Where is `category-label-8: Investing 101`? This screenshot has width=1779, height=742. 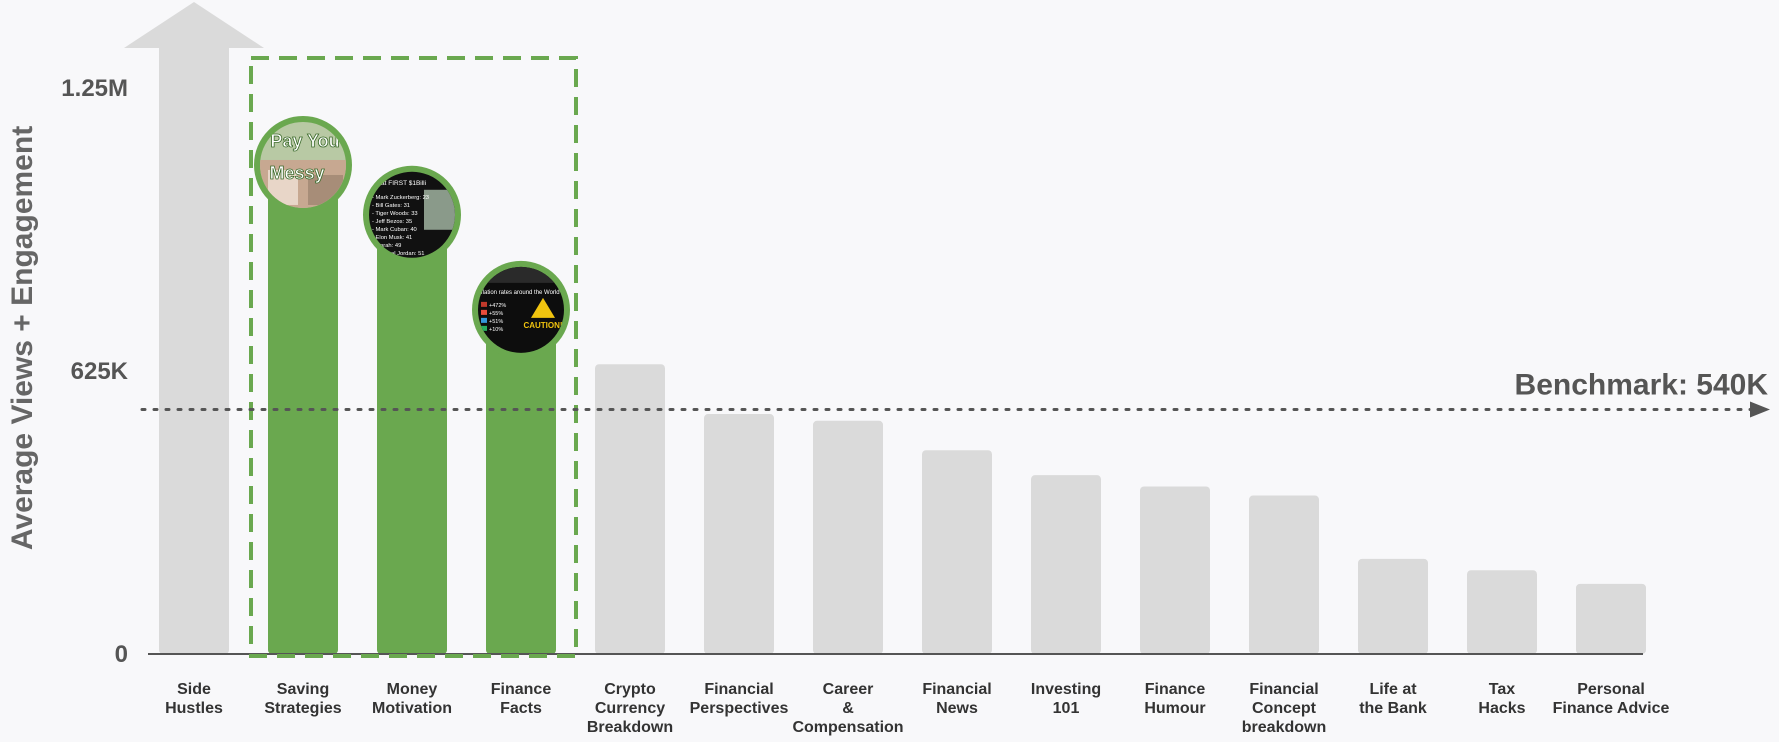
category-label-8: Investing 101 is located at coordinates (1066, 699).